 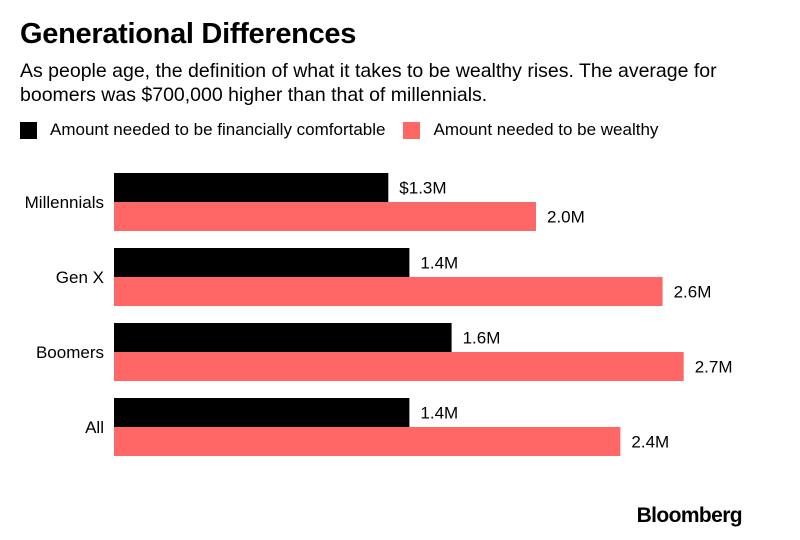 I want to click on bar-gen-x-comfortable, so click(x=262, y=262).